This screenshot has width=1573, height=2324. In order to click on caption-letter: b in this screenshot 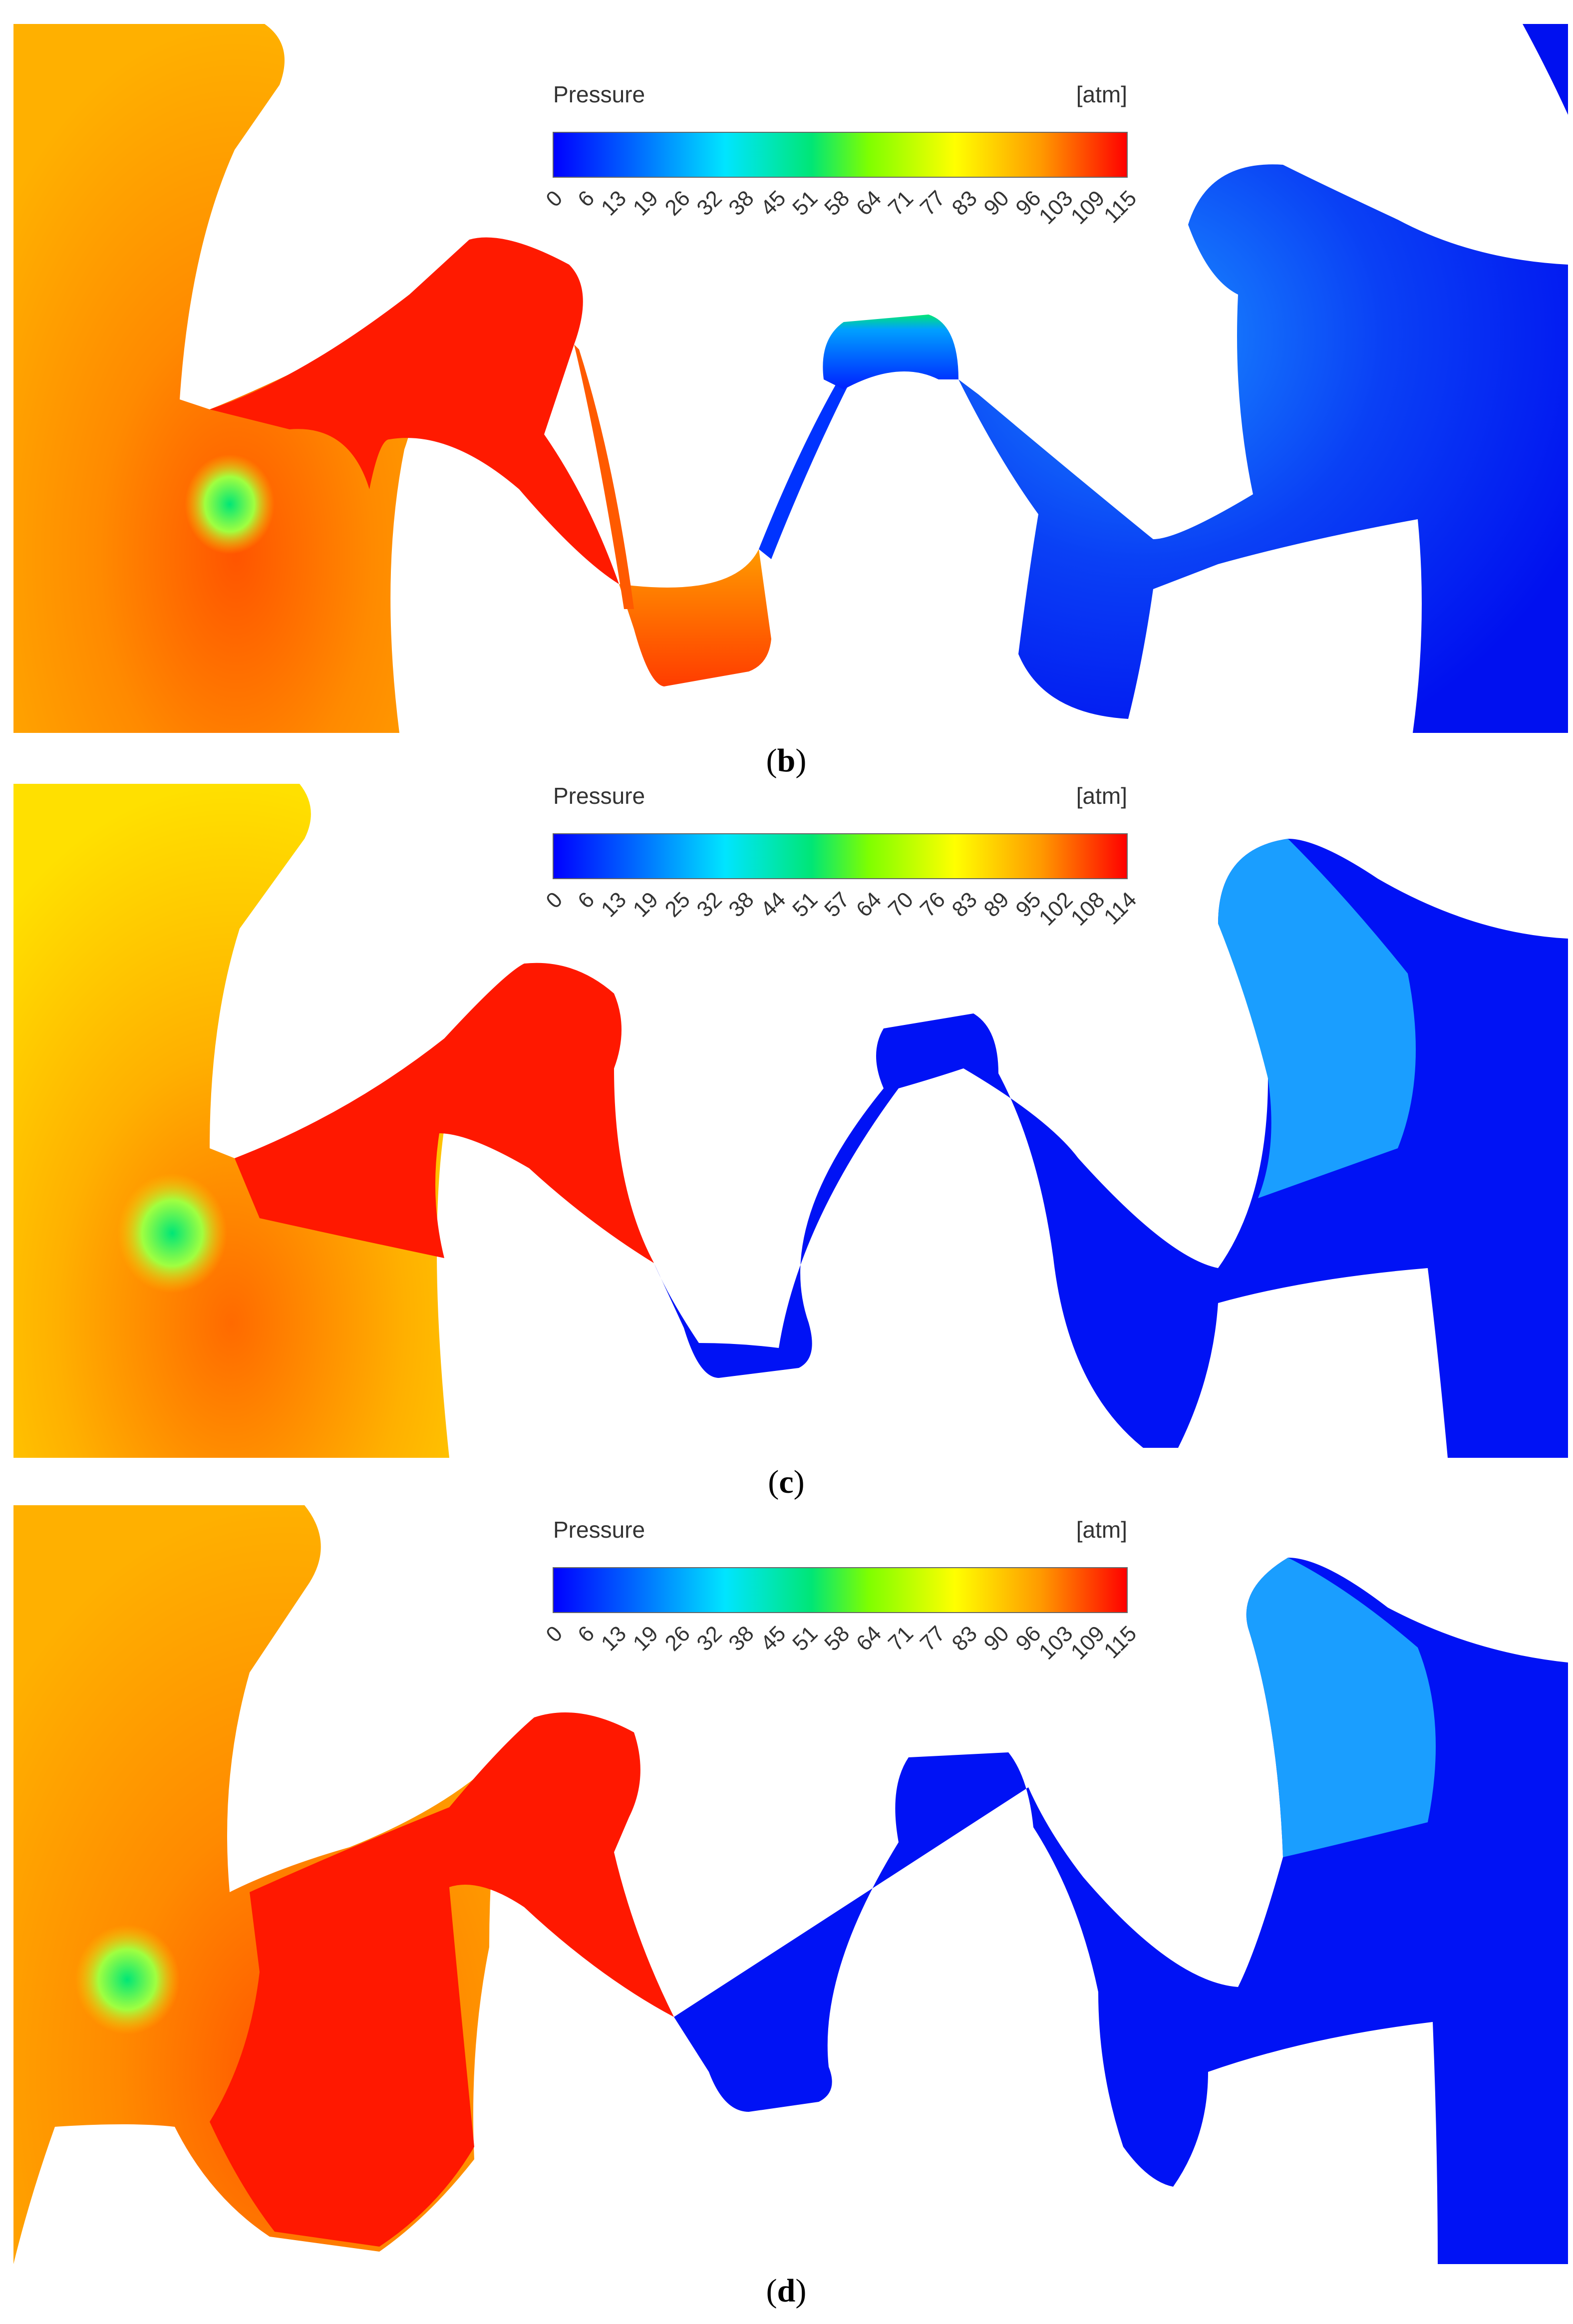, I will do `click(786, 760)`.